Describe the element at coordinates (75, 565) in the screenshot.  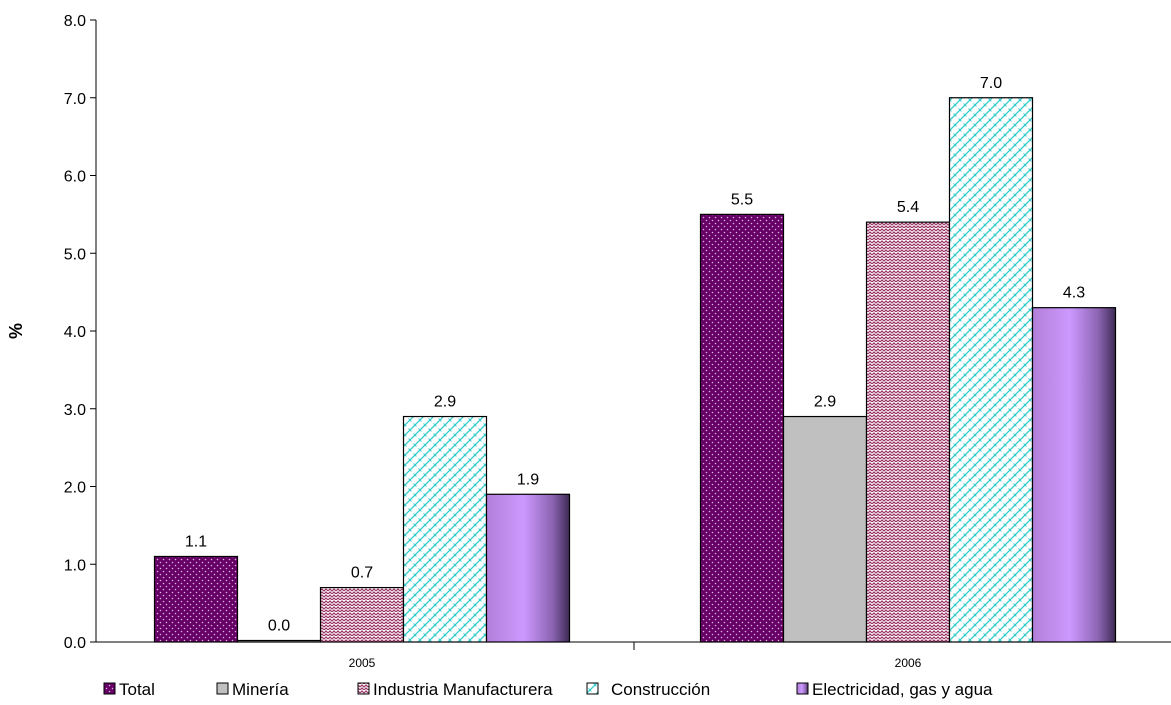
I see `y-tick-label: 1.0` at that location.